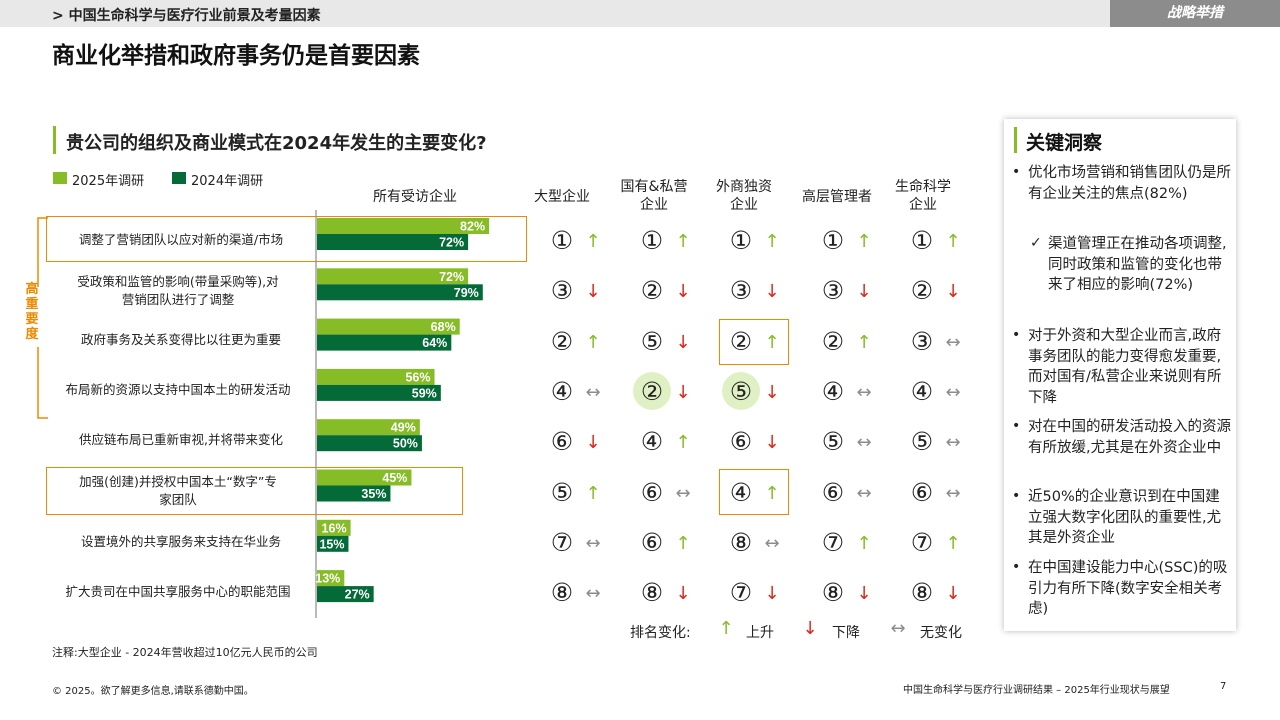 The height and width of the screenshot is (720, 1280). Describe the element at coordinates (1129, 437) in the screenshot. I see `insight-item-3: 对在中国的研发活动投入的资源有所放缓,尤其是在外资企业中` at that location.